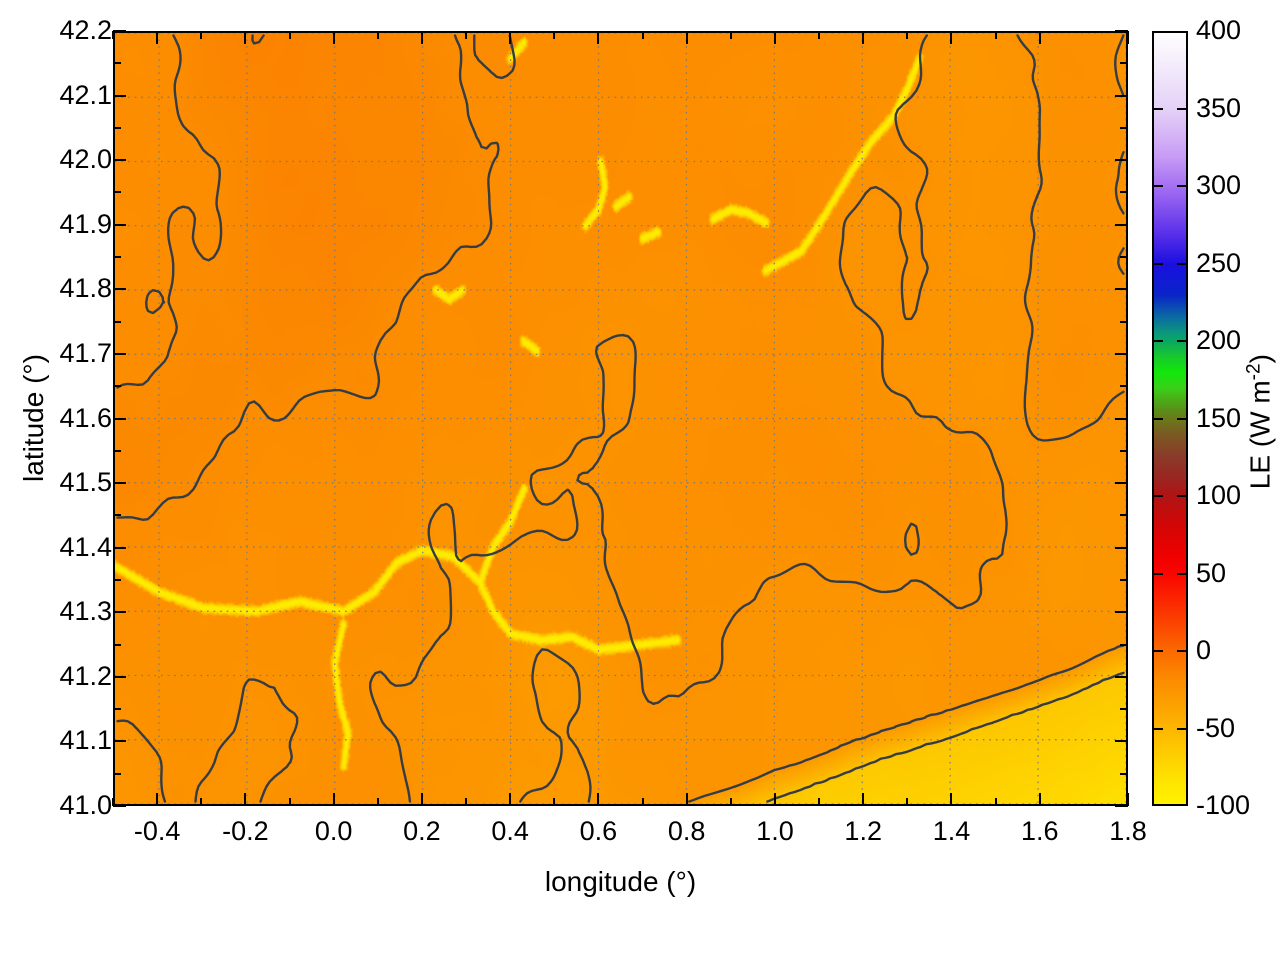 The width and height of the screenshot is (1280, 960). What do you see at coordinates (85, 417) in the screenshot?
I see `y-tick-label: 41.6` at bounding box center [85, 417].